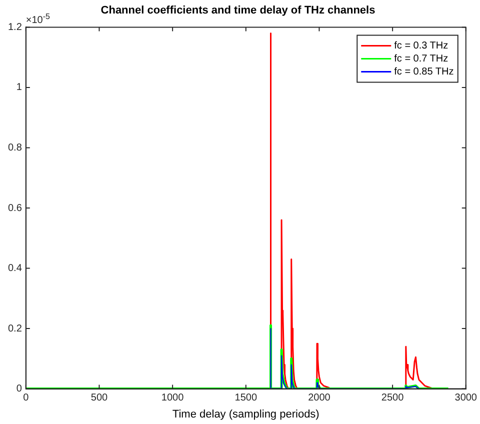 The image size is (480, 424). What do you see at coordinates (421, 58) in the screenshot?
I see `legend-label: fc = 0.7 THz` at bounding box center [421, 58].